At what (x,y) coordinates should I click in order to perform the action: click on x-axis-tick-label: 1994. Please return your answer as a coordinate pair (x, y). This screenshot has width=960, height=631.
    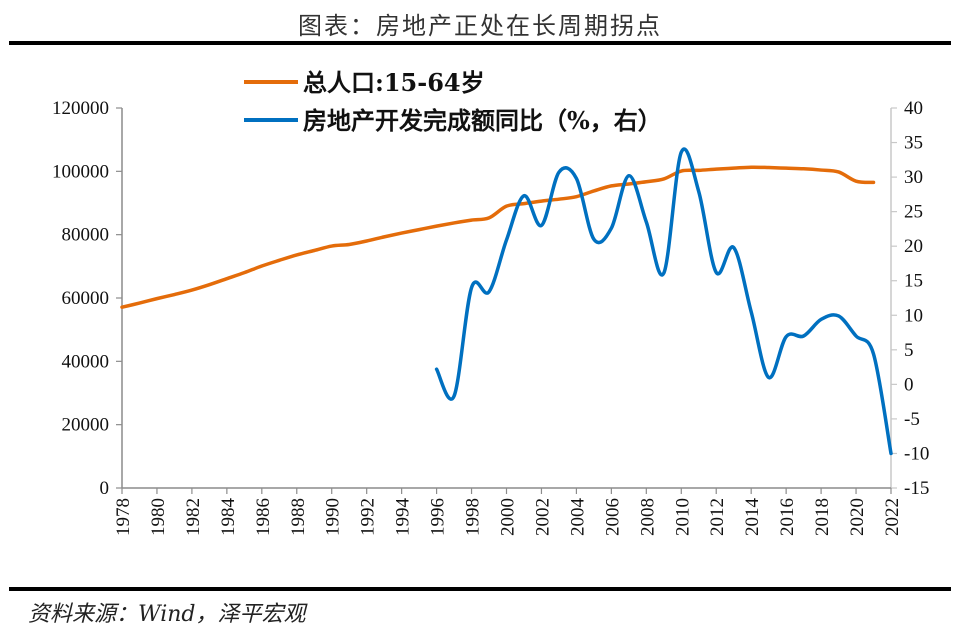
    Looking at the image, I should click on (403, 517).